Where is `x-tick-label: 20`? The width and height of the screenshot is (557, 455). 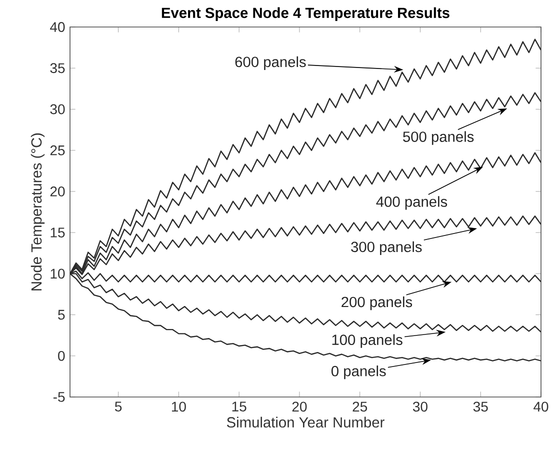 x-tick-label: 20 is located at coordinates (299, 407).